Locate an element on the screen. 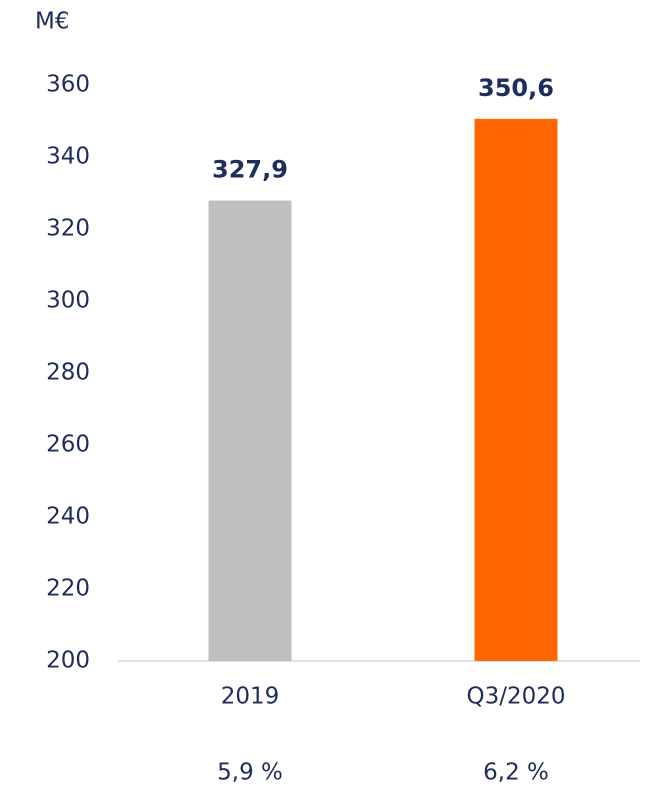  y-axis-label: M€ is located at coordinates (52, 22).